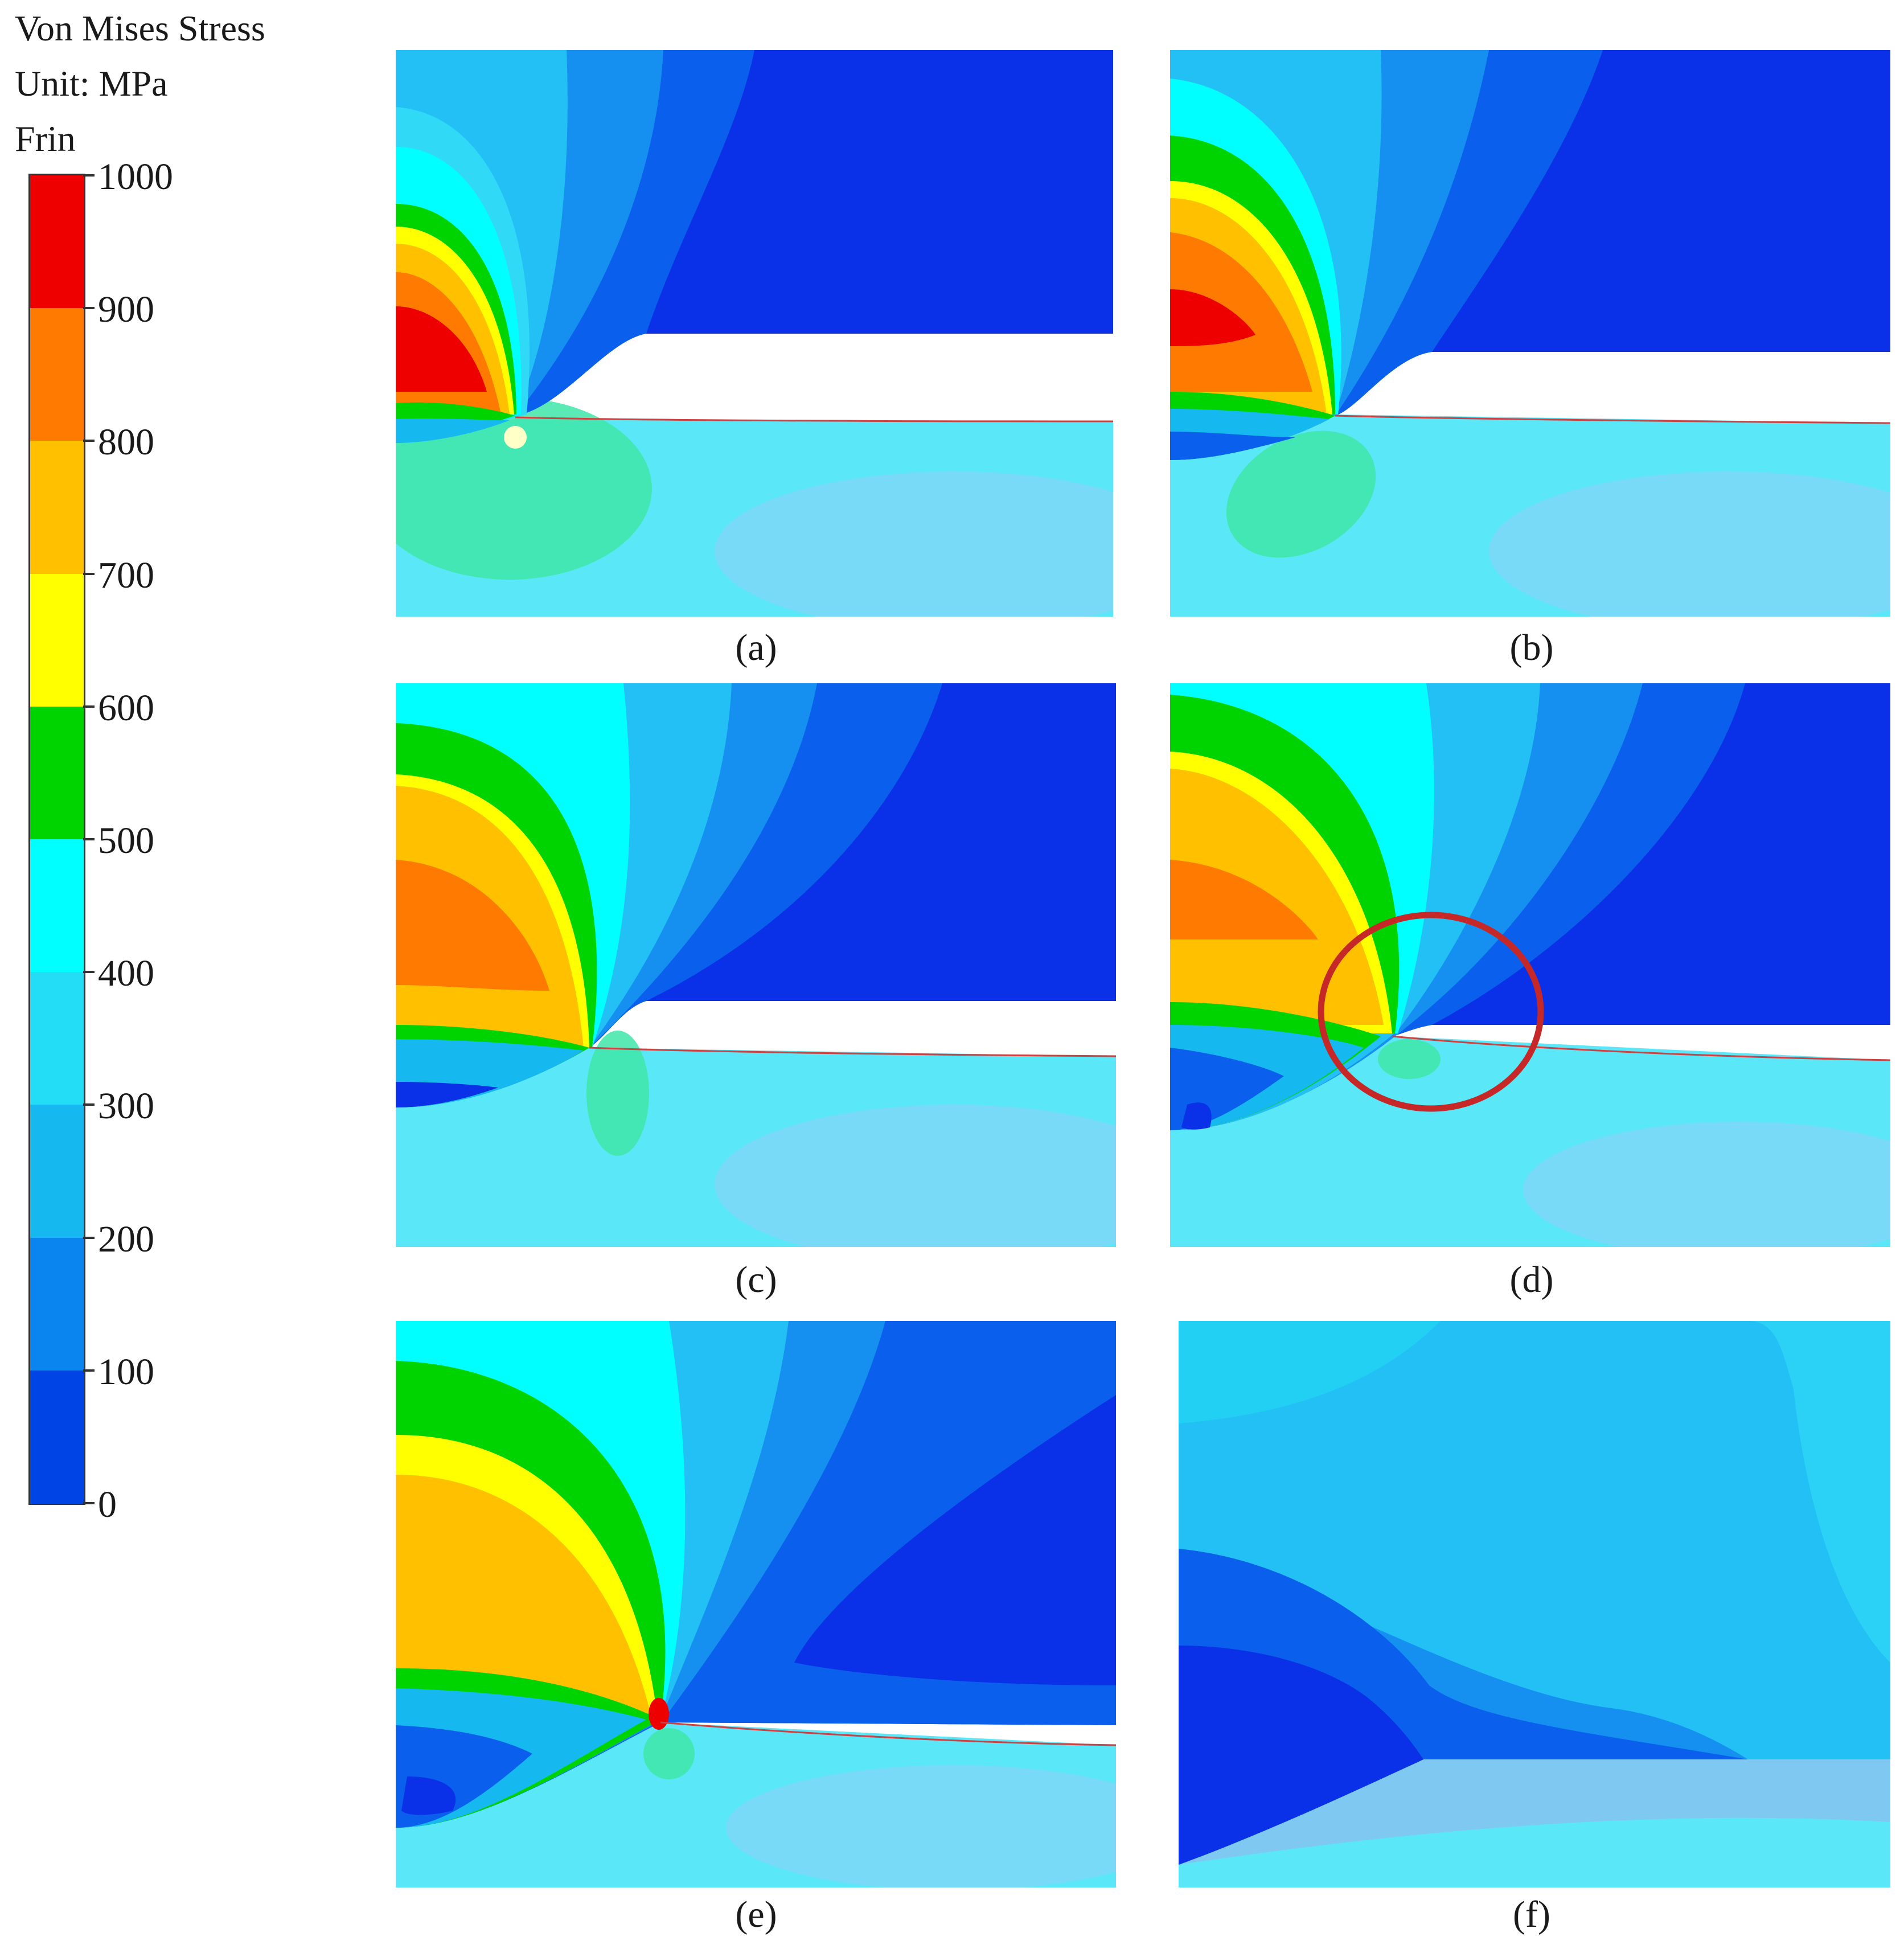 This screenshot has width=1904, height=1949. I want to click on panel-f, so click(1534, 1604).